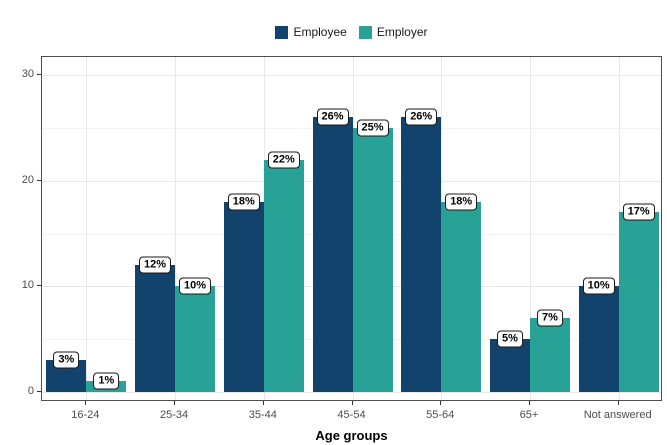  I want to click on bar-label-employee-16-24: 3%, so click(66, 360).